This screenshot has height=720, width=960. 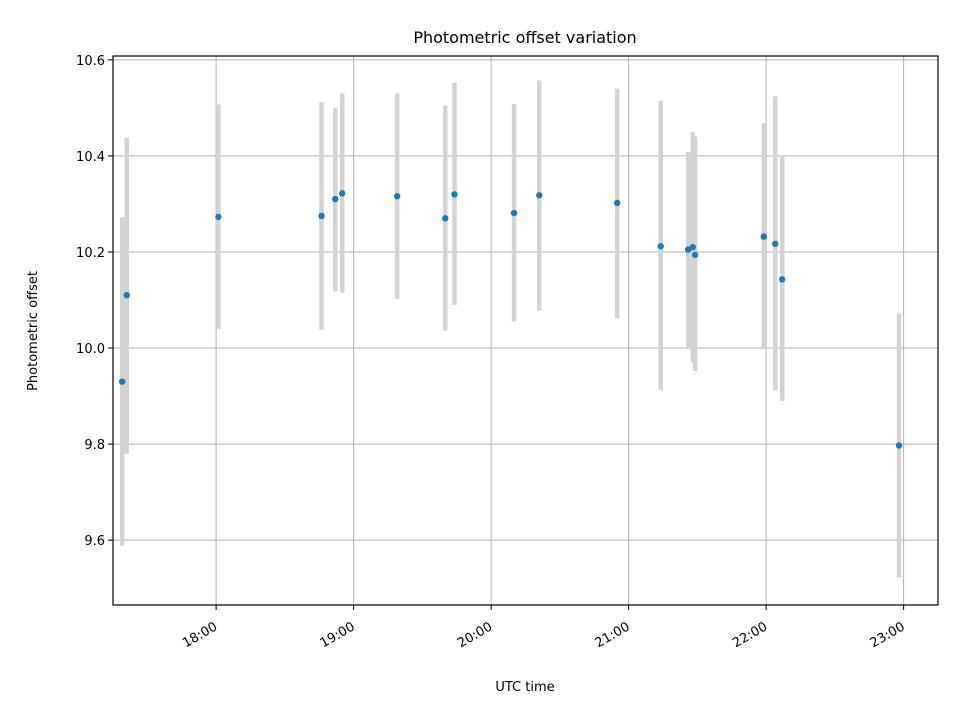 I want to click on x-tick-label: 18:00, so click(x=200, y=635).